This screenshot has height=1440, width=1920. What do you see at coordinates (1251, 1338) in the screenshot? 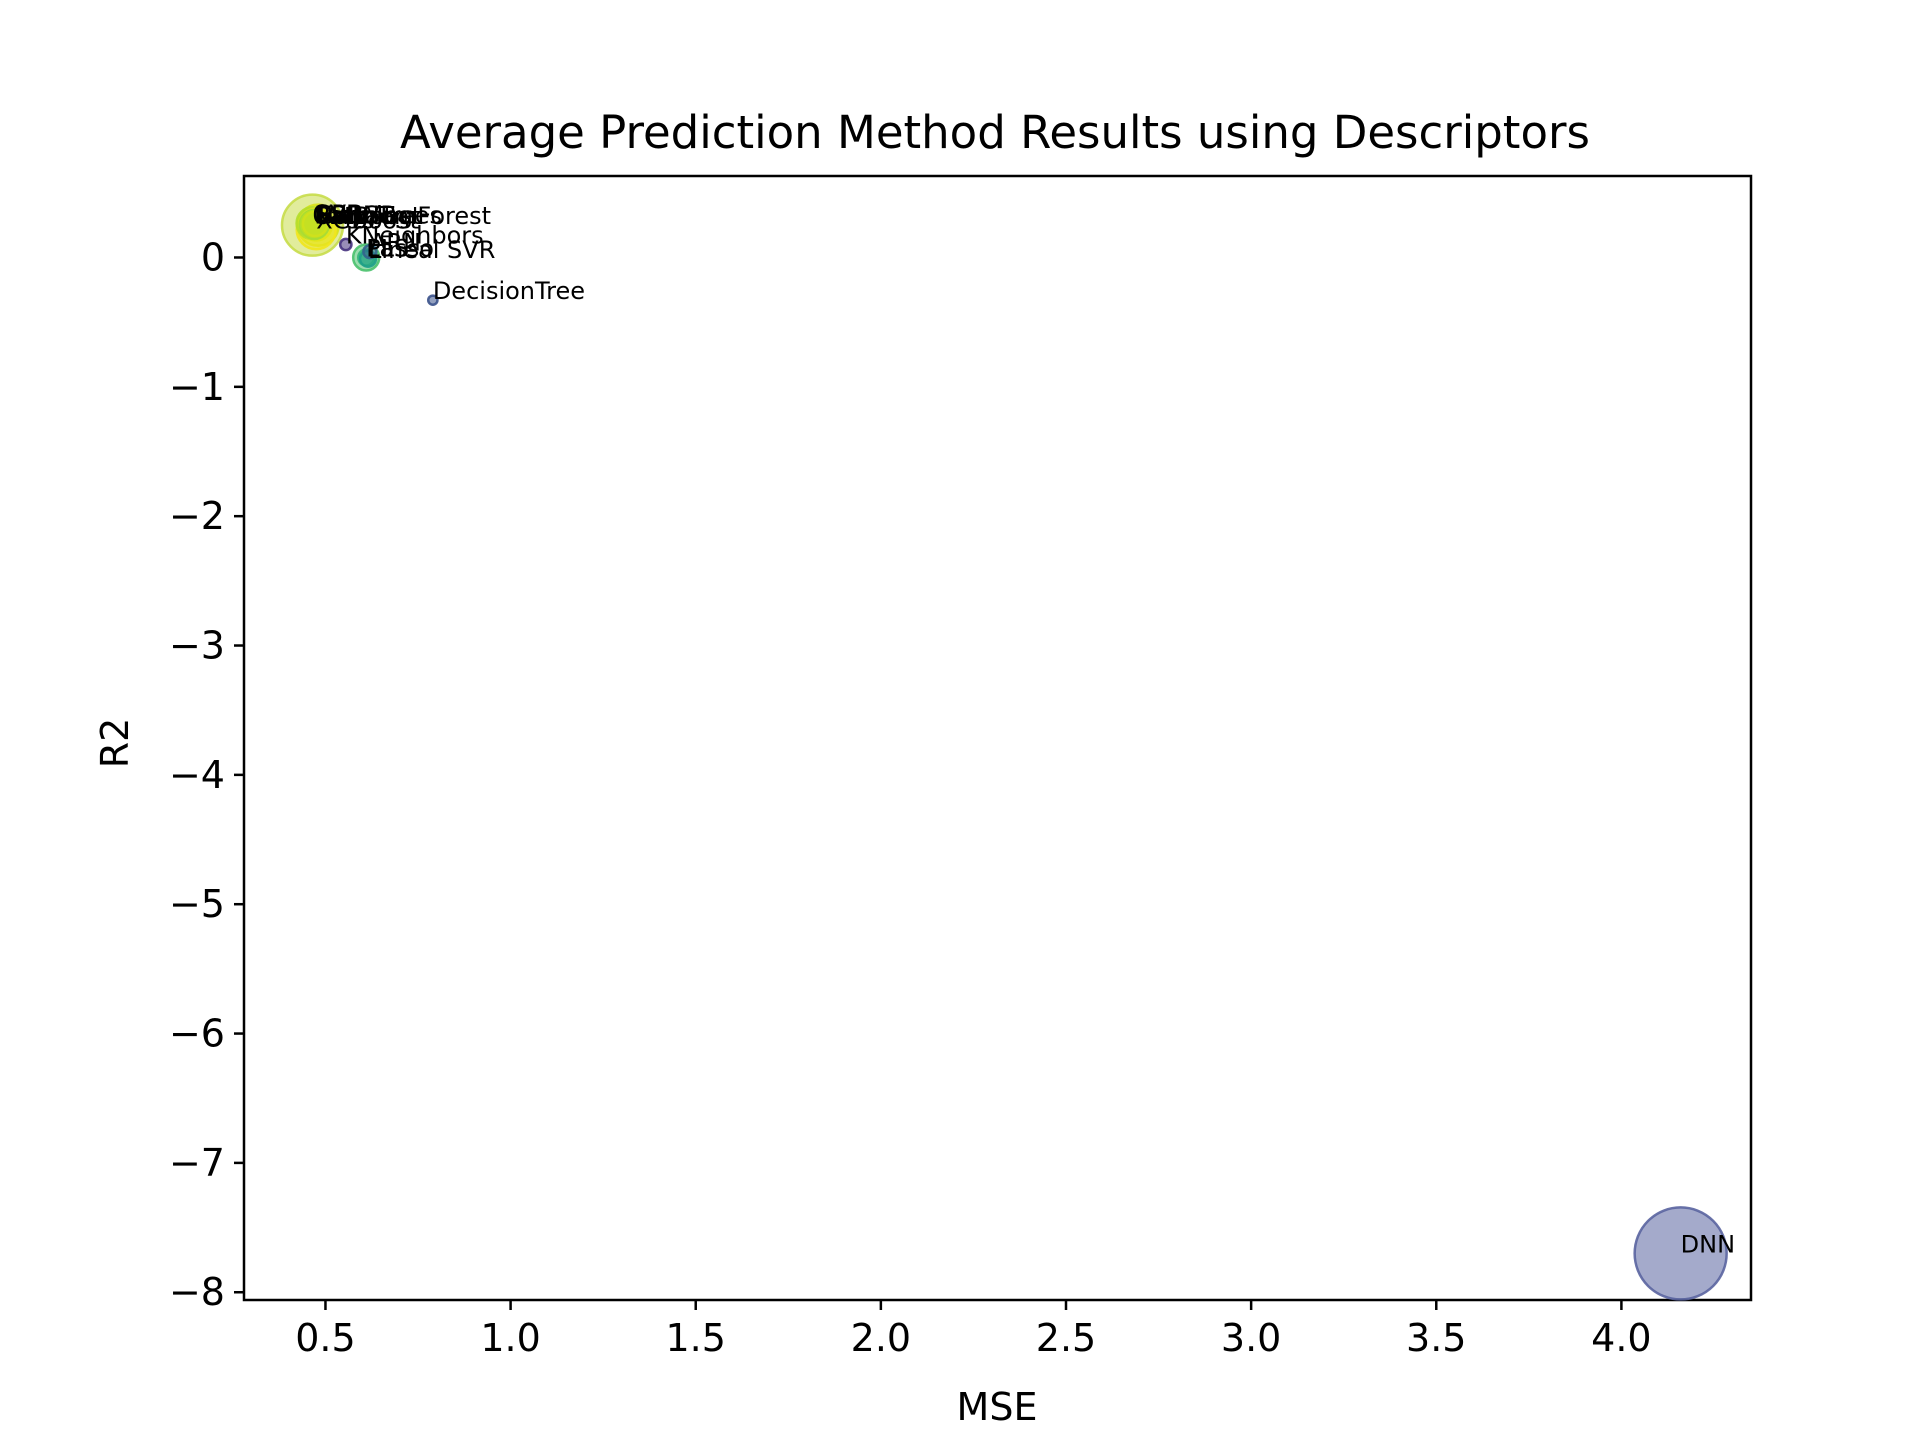
I see `x-tick-label: 3.0` at bounding box center [1251, 1338].